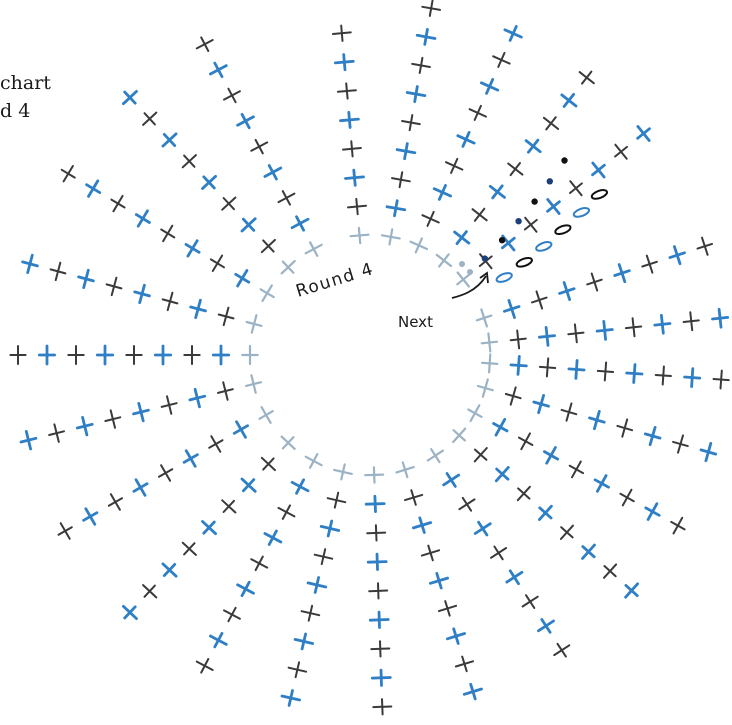  I want to click on round-label: Round 4, so click(335, 280).